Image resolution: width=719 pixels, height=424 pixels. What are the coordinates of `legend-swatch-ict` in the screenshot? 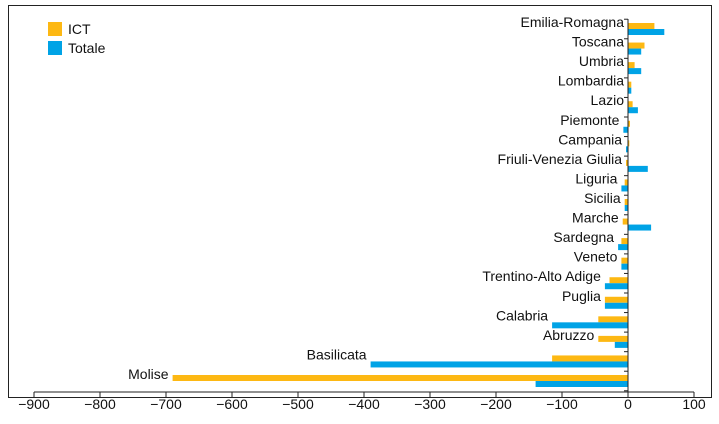 It's located at (55, 29).